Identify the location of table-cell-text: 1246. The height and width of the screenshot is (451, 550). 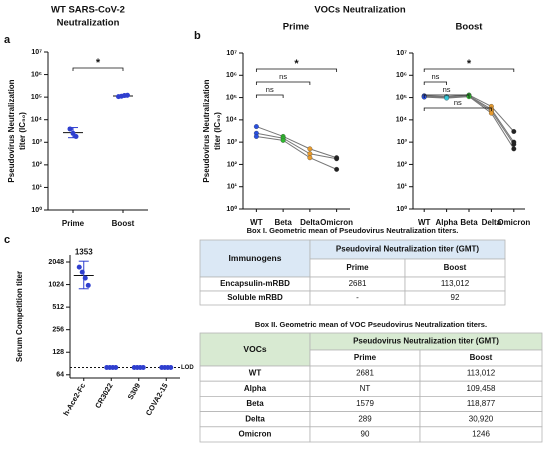
(481, 434).